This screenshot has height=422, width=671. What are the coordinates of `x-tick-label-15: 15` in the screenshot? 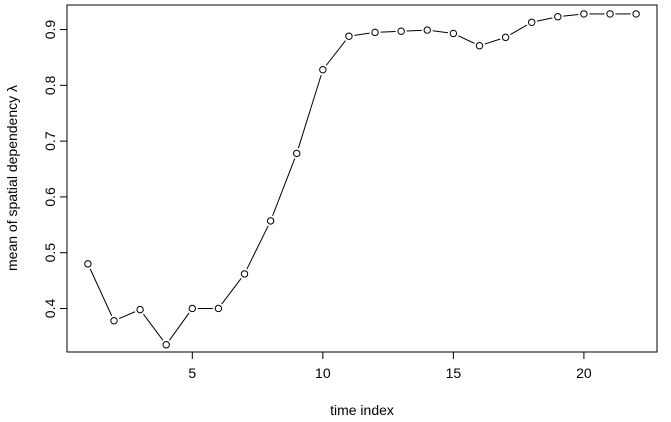 It's located at (454, 373).